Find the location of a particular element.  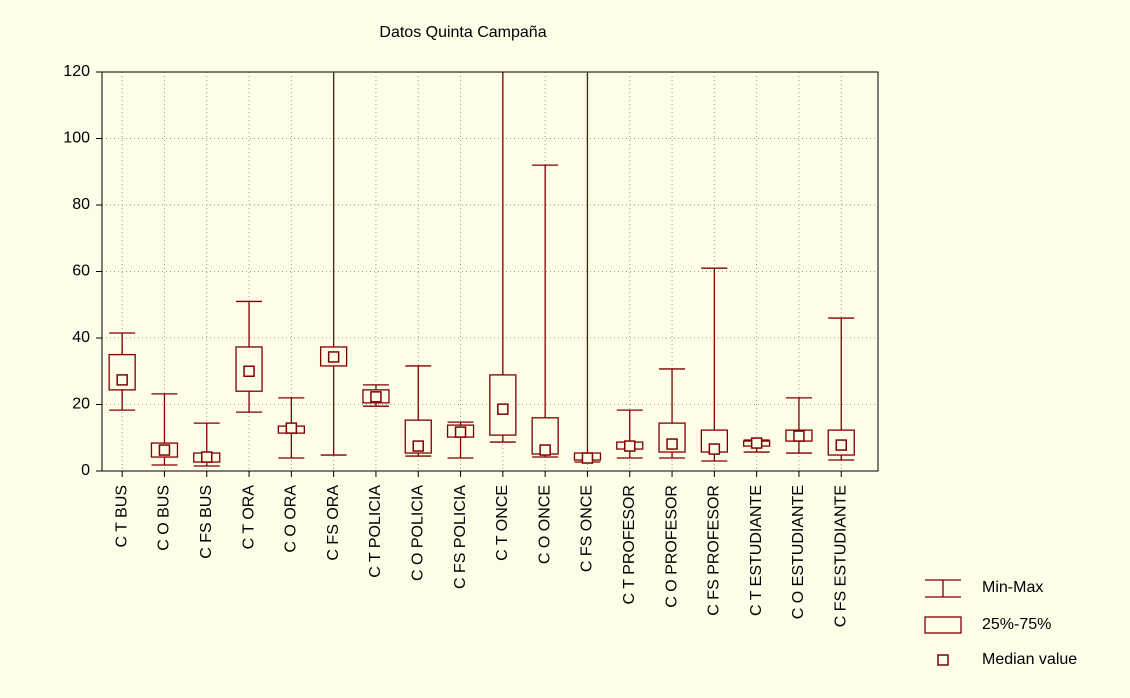

x-tick-label: C FS ONCE is located at coordinates (587, 528).